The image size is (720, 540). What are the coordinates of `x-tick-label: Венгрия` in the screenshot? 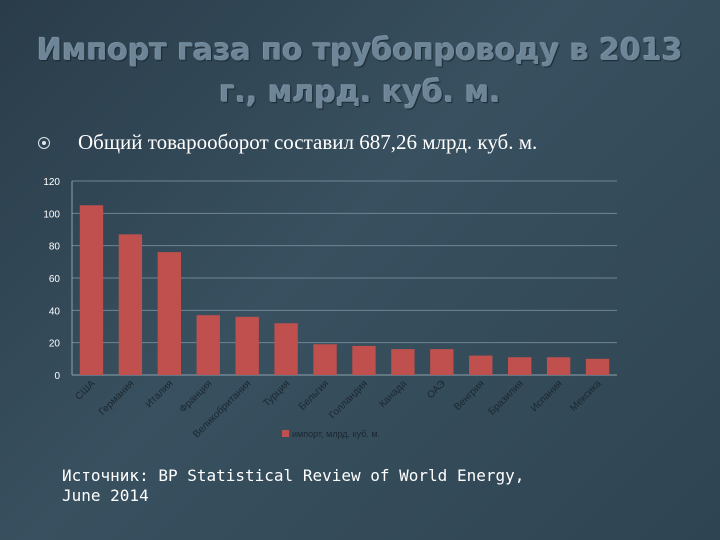 It's located at (469, 395).